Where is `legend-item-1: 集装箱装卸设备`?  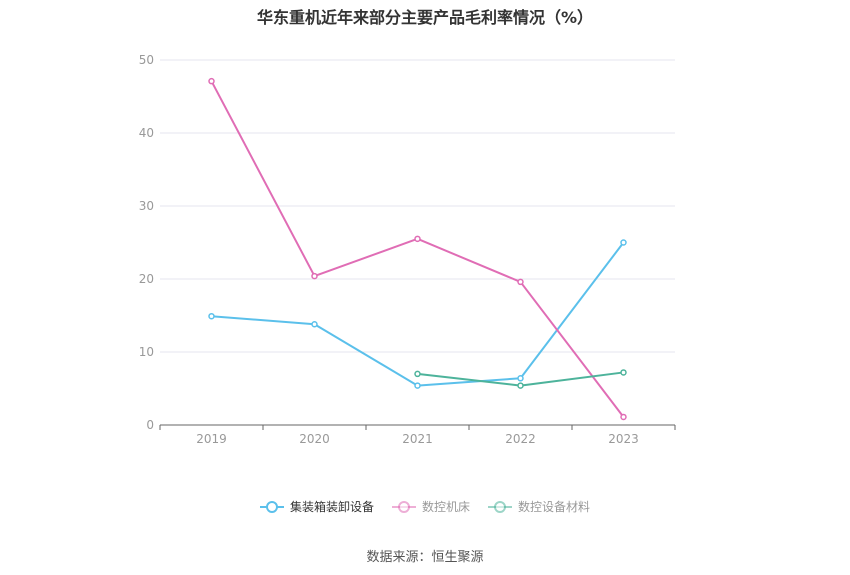
legend-item-1: 集装箱装卸设备 is located at coordinates (316, 506).